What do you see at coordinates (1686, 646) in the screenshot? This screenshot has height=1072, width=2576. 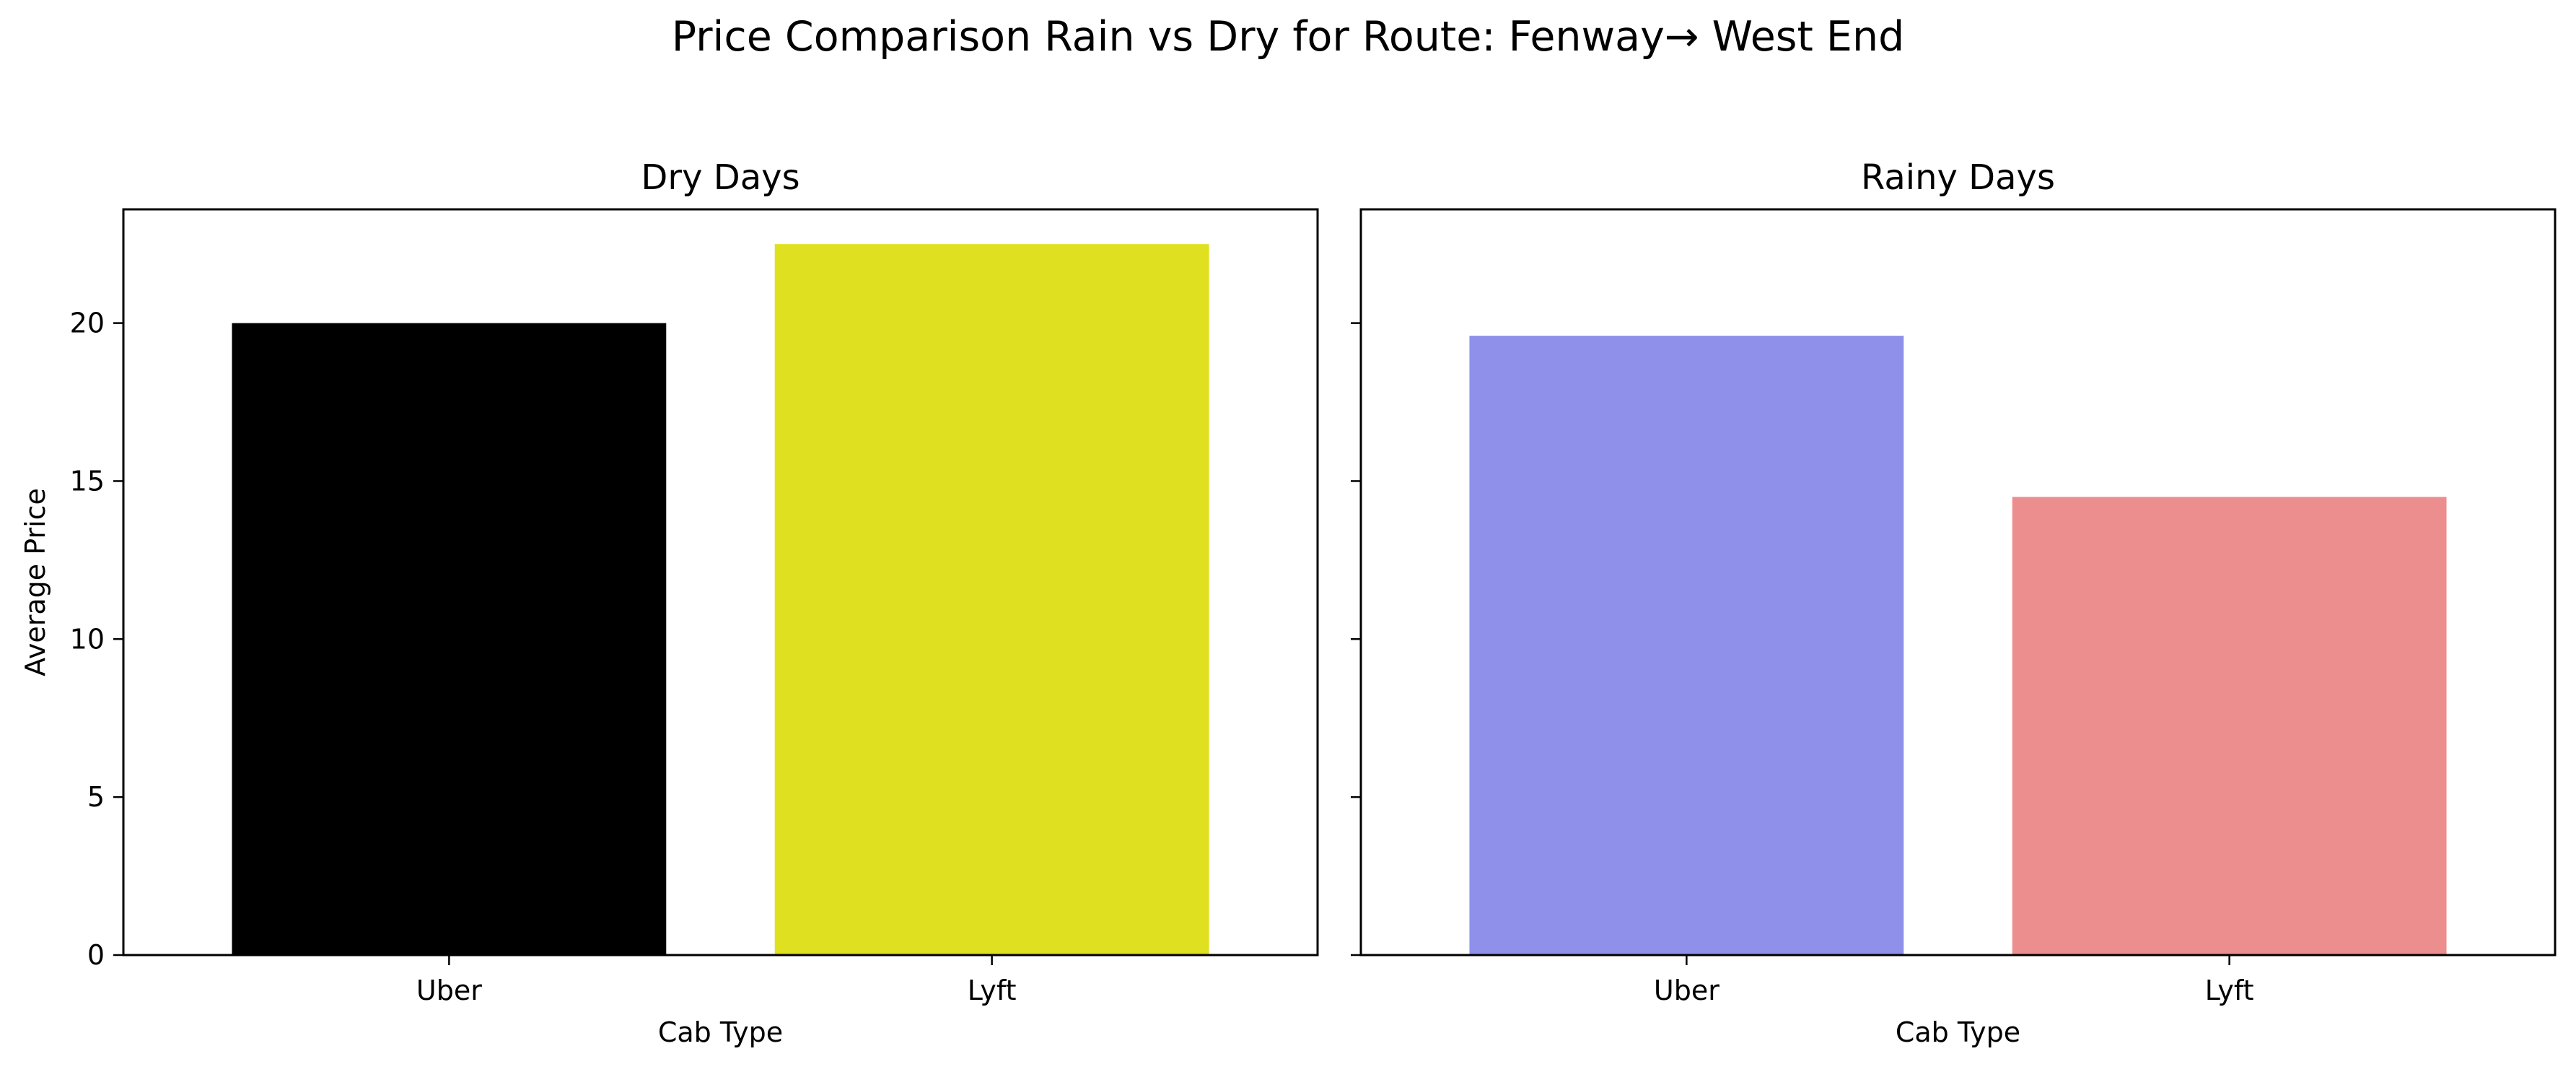 I see `rainy-days-bar-uber` at bounding box center [1686, 646].